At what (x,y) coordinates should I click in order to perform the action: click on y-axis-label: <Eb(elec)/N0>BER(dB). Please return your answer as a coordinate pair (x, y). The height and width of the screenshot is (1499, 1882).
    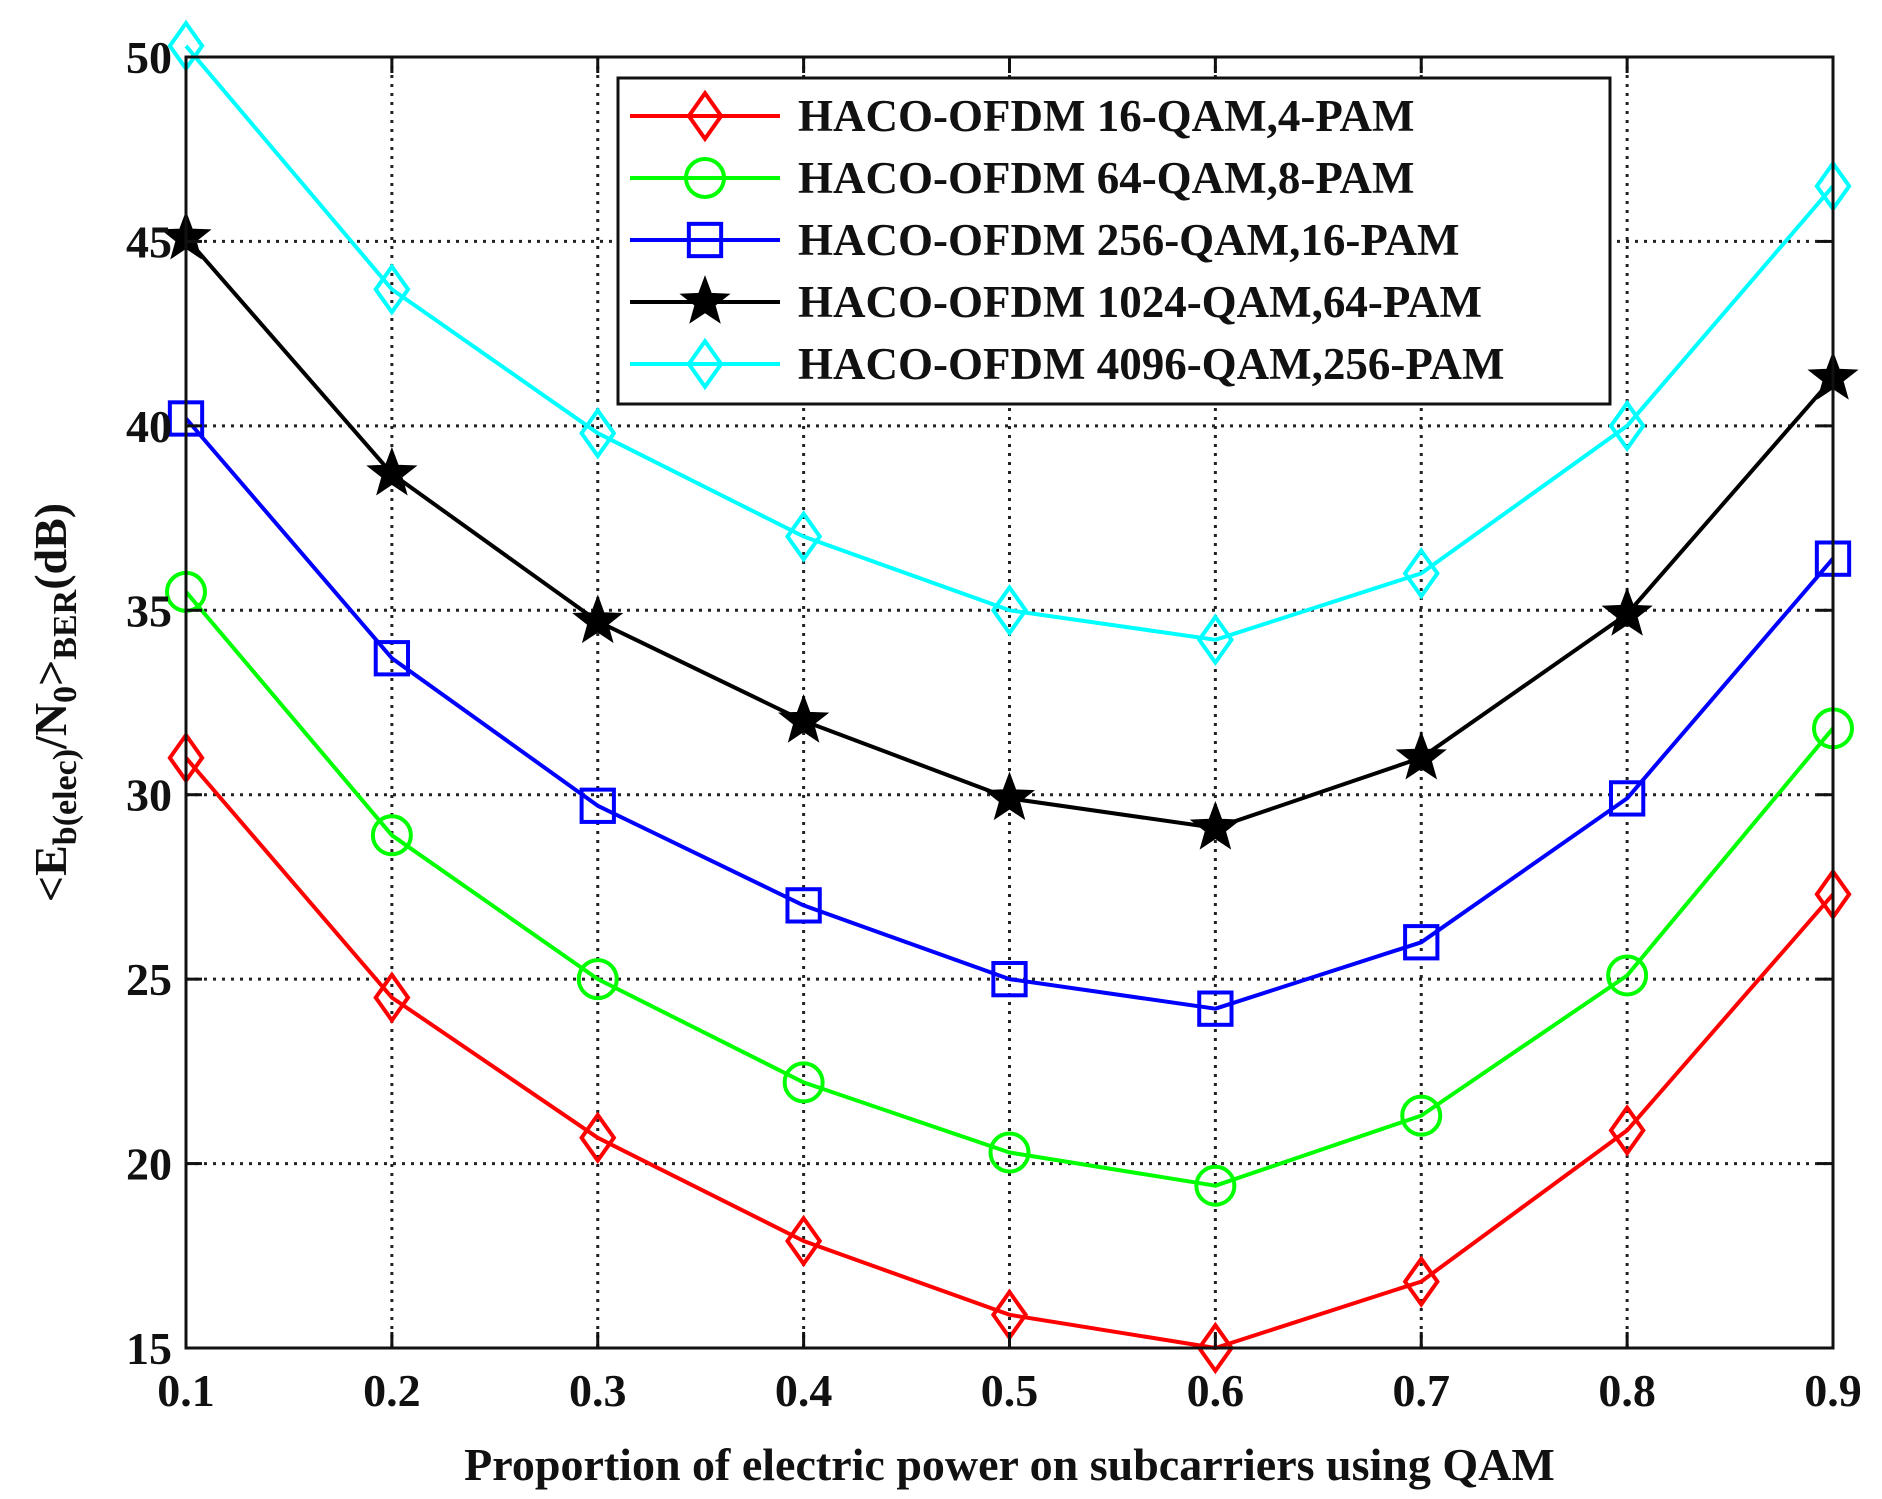
    Looking at the image, I should click on (54, 702).